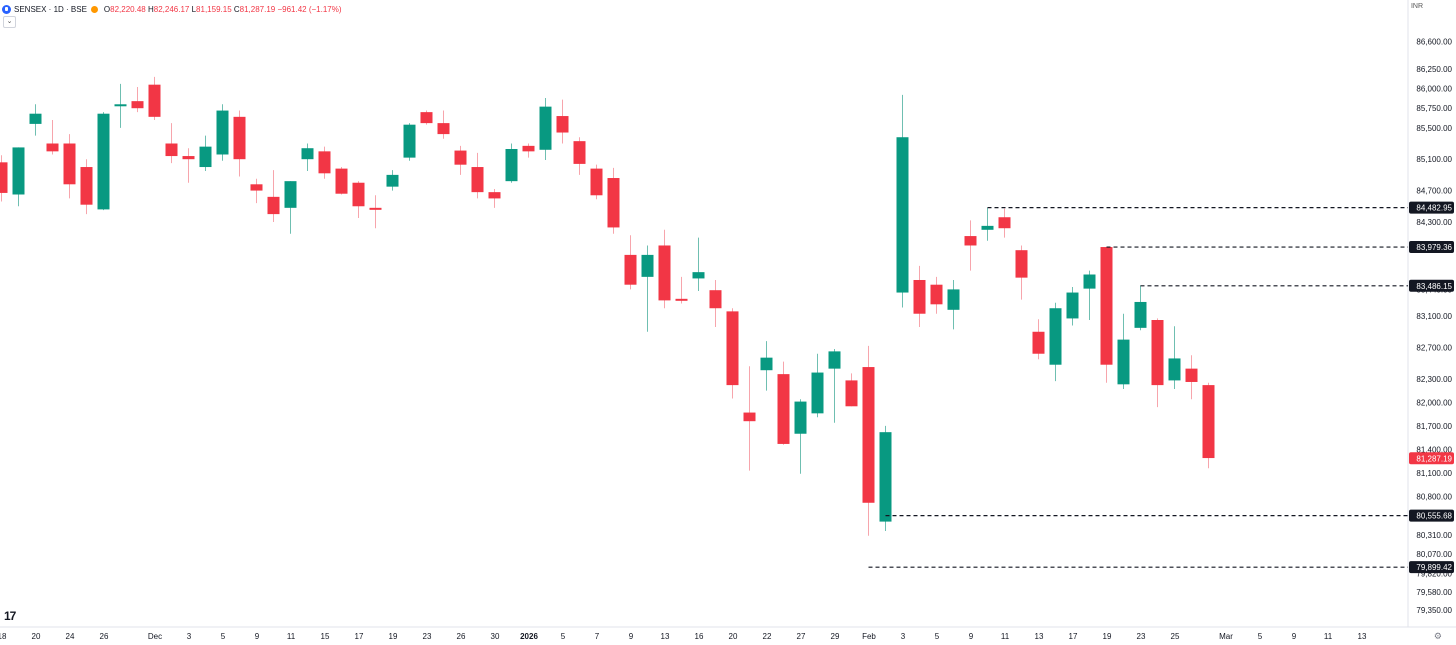  I want to click on y-tick-label: 79,820.00, so click(1434, 573).